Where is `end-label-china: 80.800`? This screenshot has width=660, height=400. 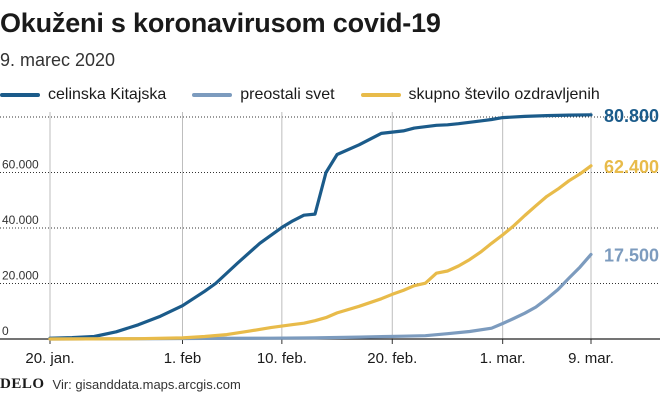
end-label-china: 80.800 is located at coordinates (631, 116).